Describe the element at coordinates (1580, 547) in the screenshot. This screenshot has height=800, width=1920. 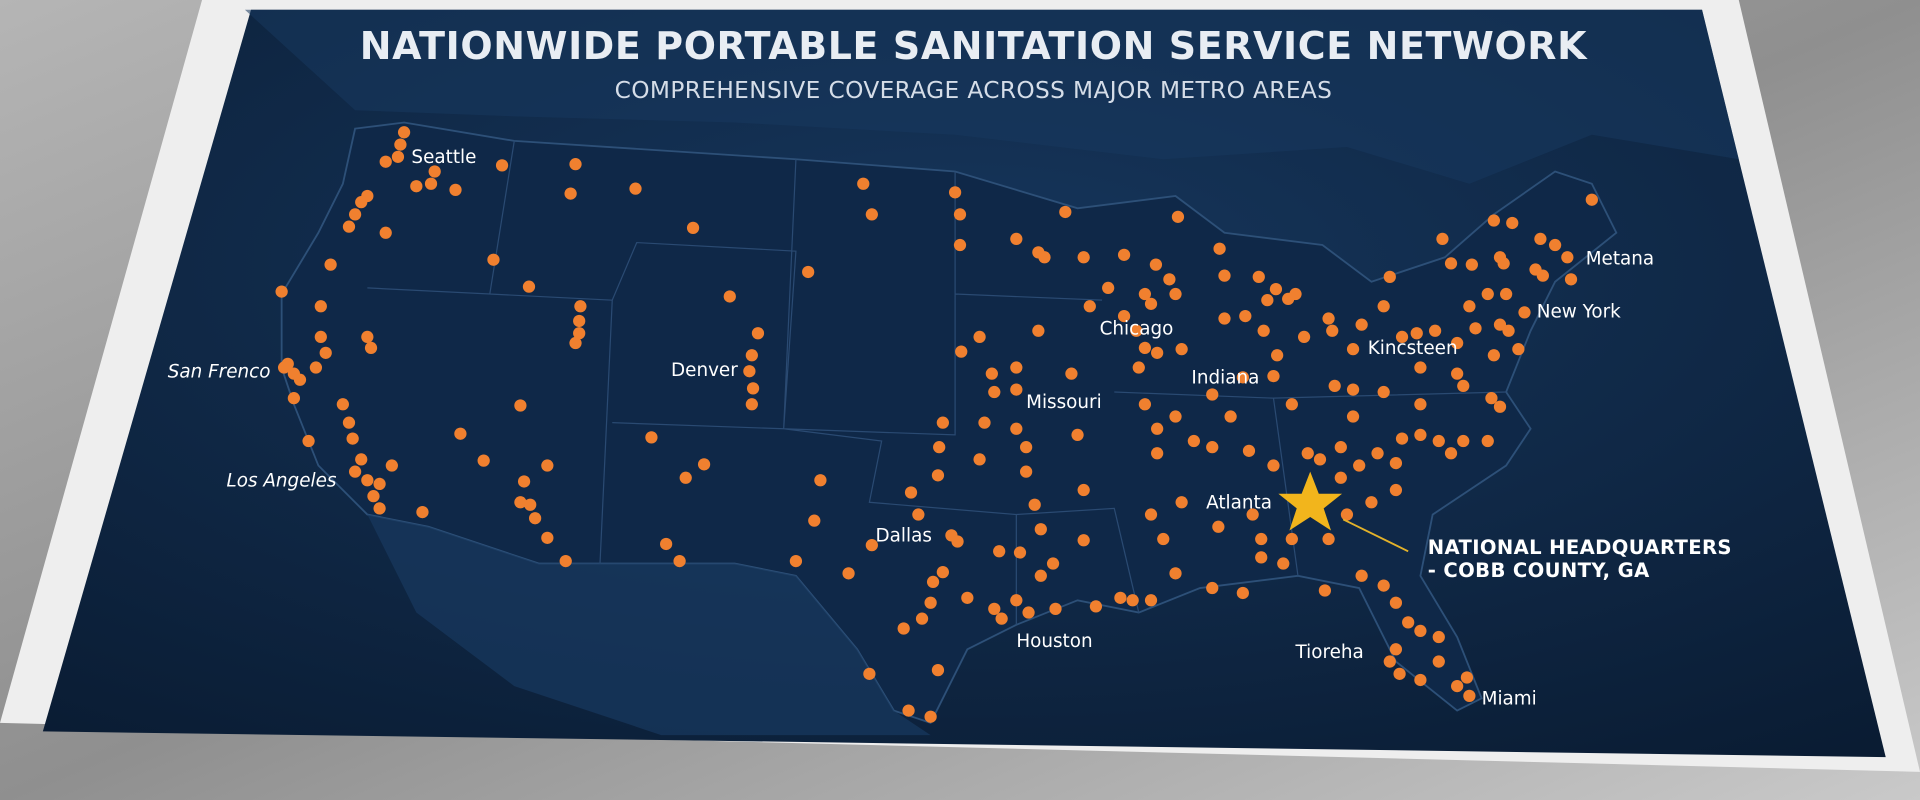
I see `hq-label: NATIONAL HEADQUARTERS` at that location.